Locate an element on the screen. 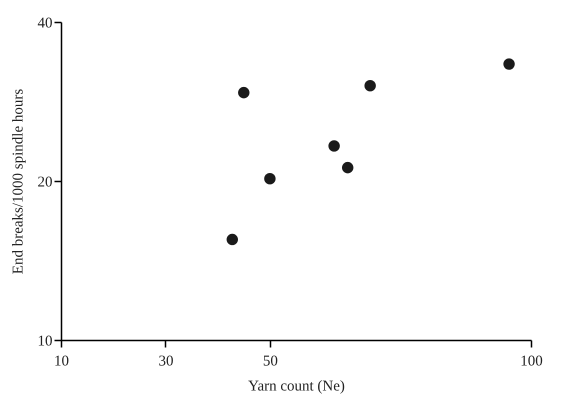  x-tick-label: 100 is located at coordinates (531, 362).